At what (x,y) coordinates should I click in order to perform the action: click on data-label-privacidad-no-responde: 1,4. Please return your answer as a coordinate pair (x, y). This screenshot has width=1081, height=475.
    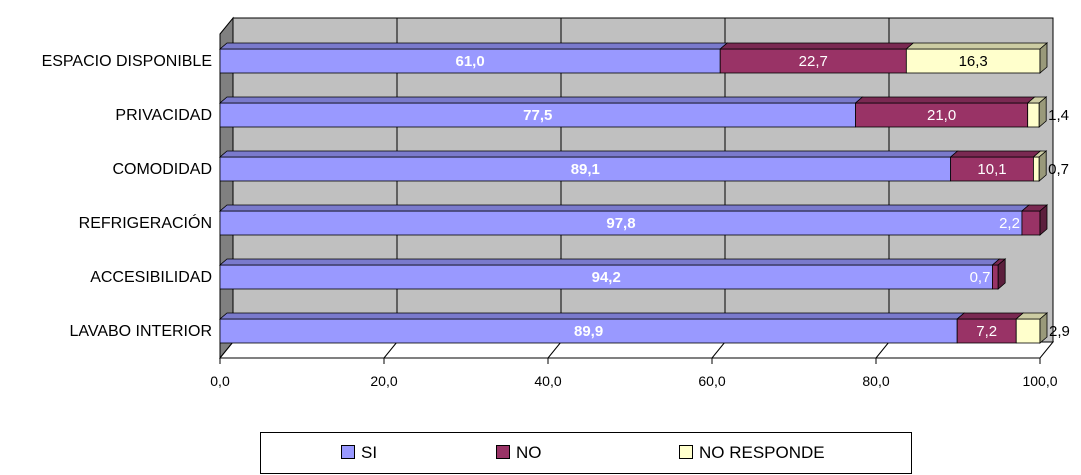
    Looking at the image, I should click on (1058, 115).